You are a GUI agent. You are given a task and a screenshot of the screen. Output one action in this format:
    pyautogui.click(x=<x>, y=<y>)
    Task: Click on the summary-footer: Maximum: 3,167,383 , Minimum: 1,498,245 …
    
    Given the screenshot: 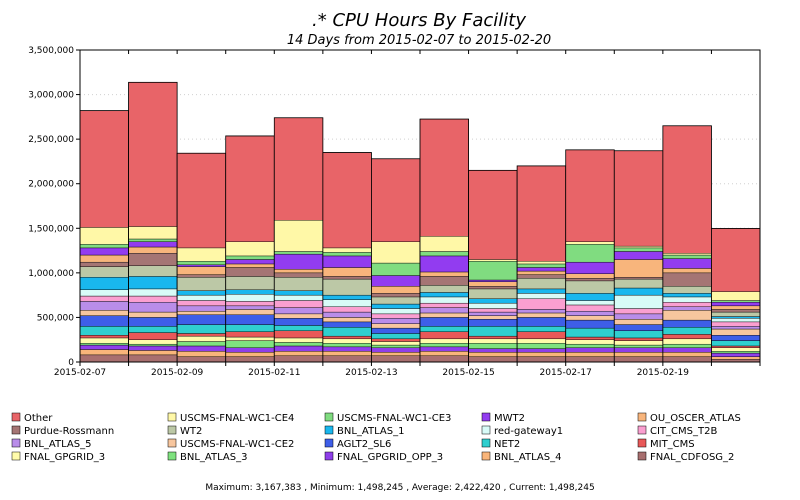 What is the action you would take?
    pyautogui.click(x=399, y=488)
    